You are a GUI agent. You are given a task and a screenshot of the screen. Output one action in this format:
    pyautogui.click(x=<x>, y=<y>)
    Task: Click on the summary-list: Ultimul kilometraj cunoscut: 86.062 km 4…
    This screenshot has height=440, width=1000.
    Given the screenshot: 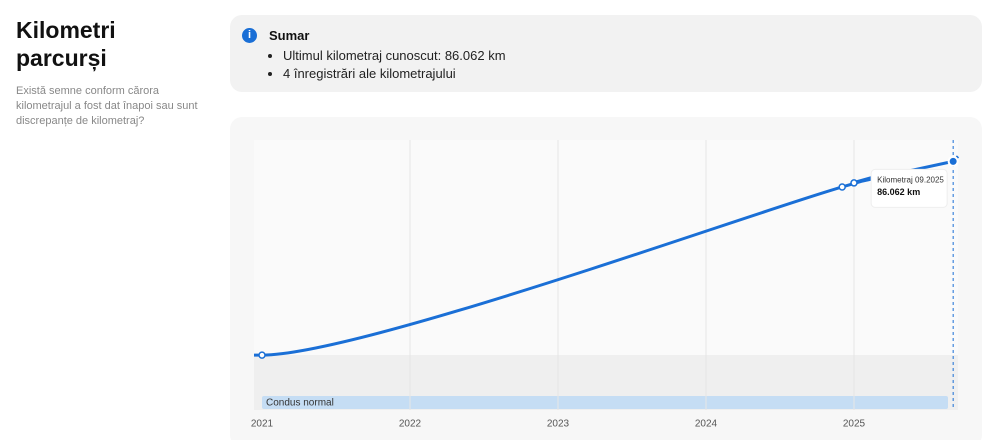 What is the action you would take?
    pyautogui.click(x=387, y=65)
    